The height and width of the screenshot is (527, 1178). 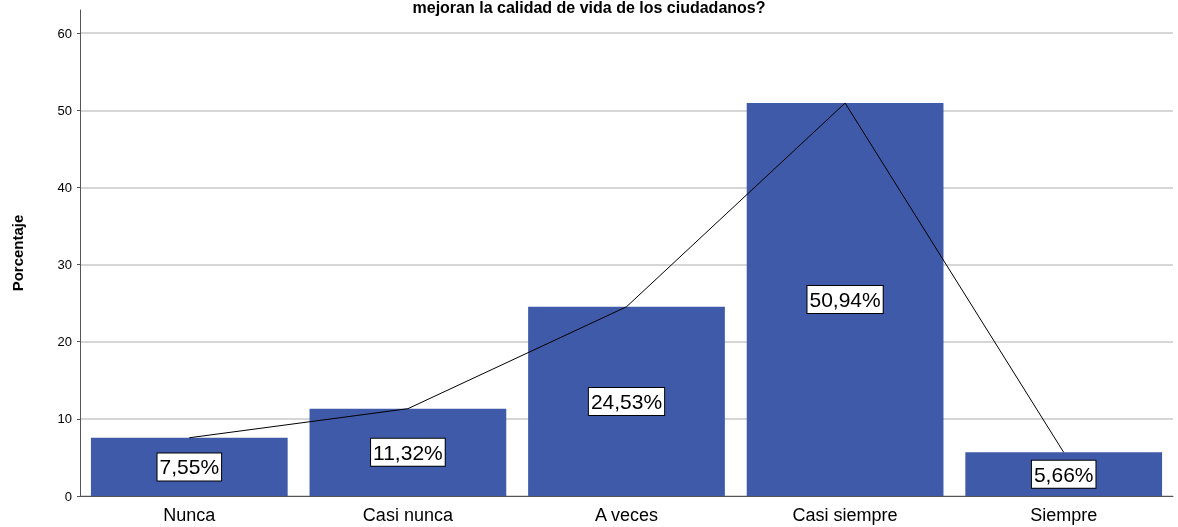 I want to click on x-tick-label: Nunca, so click(x=190, y=515).